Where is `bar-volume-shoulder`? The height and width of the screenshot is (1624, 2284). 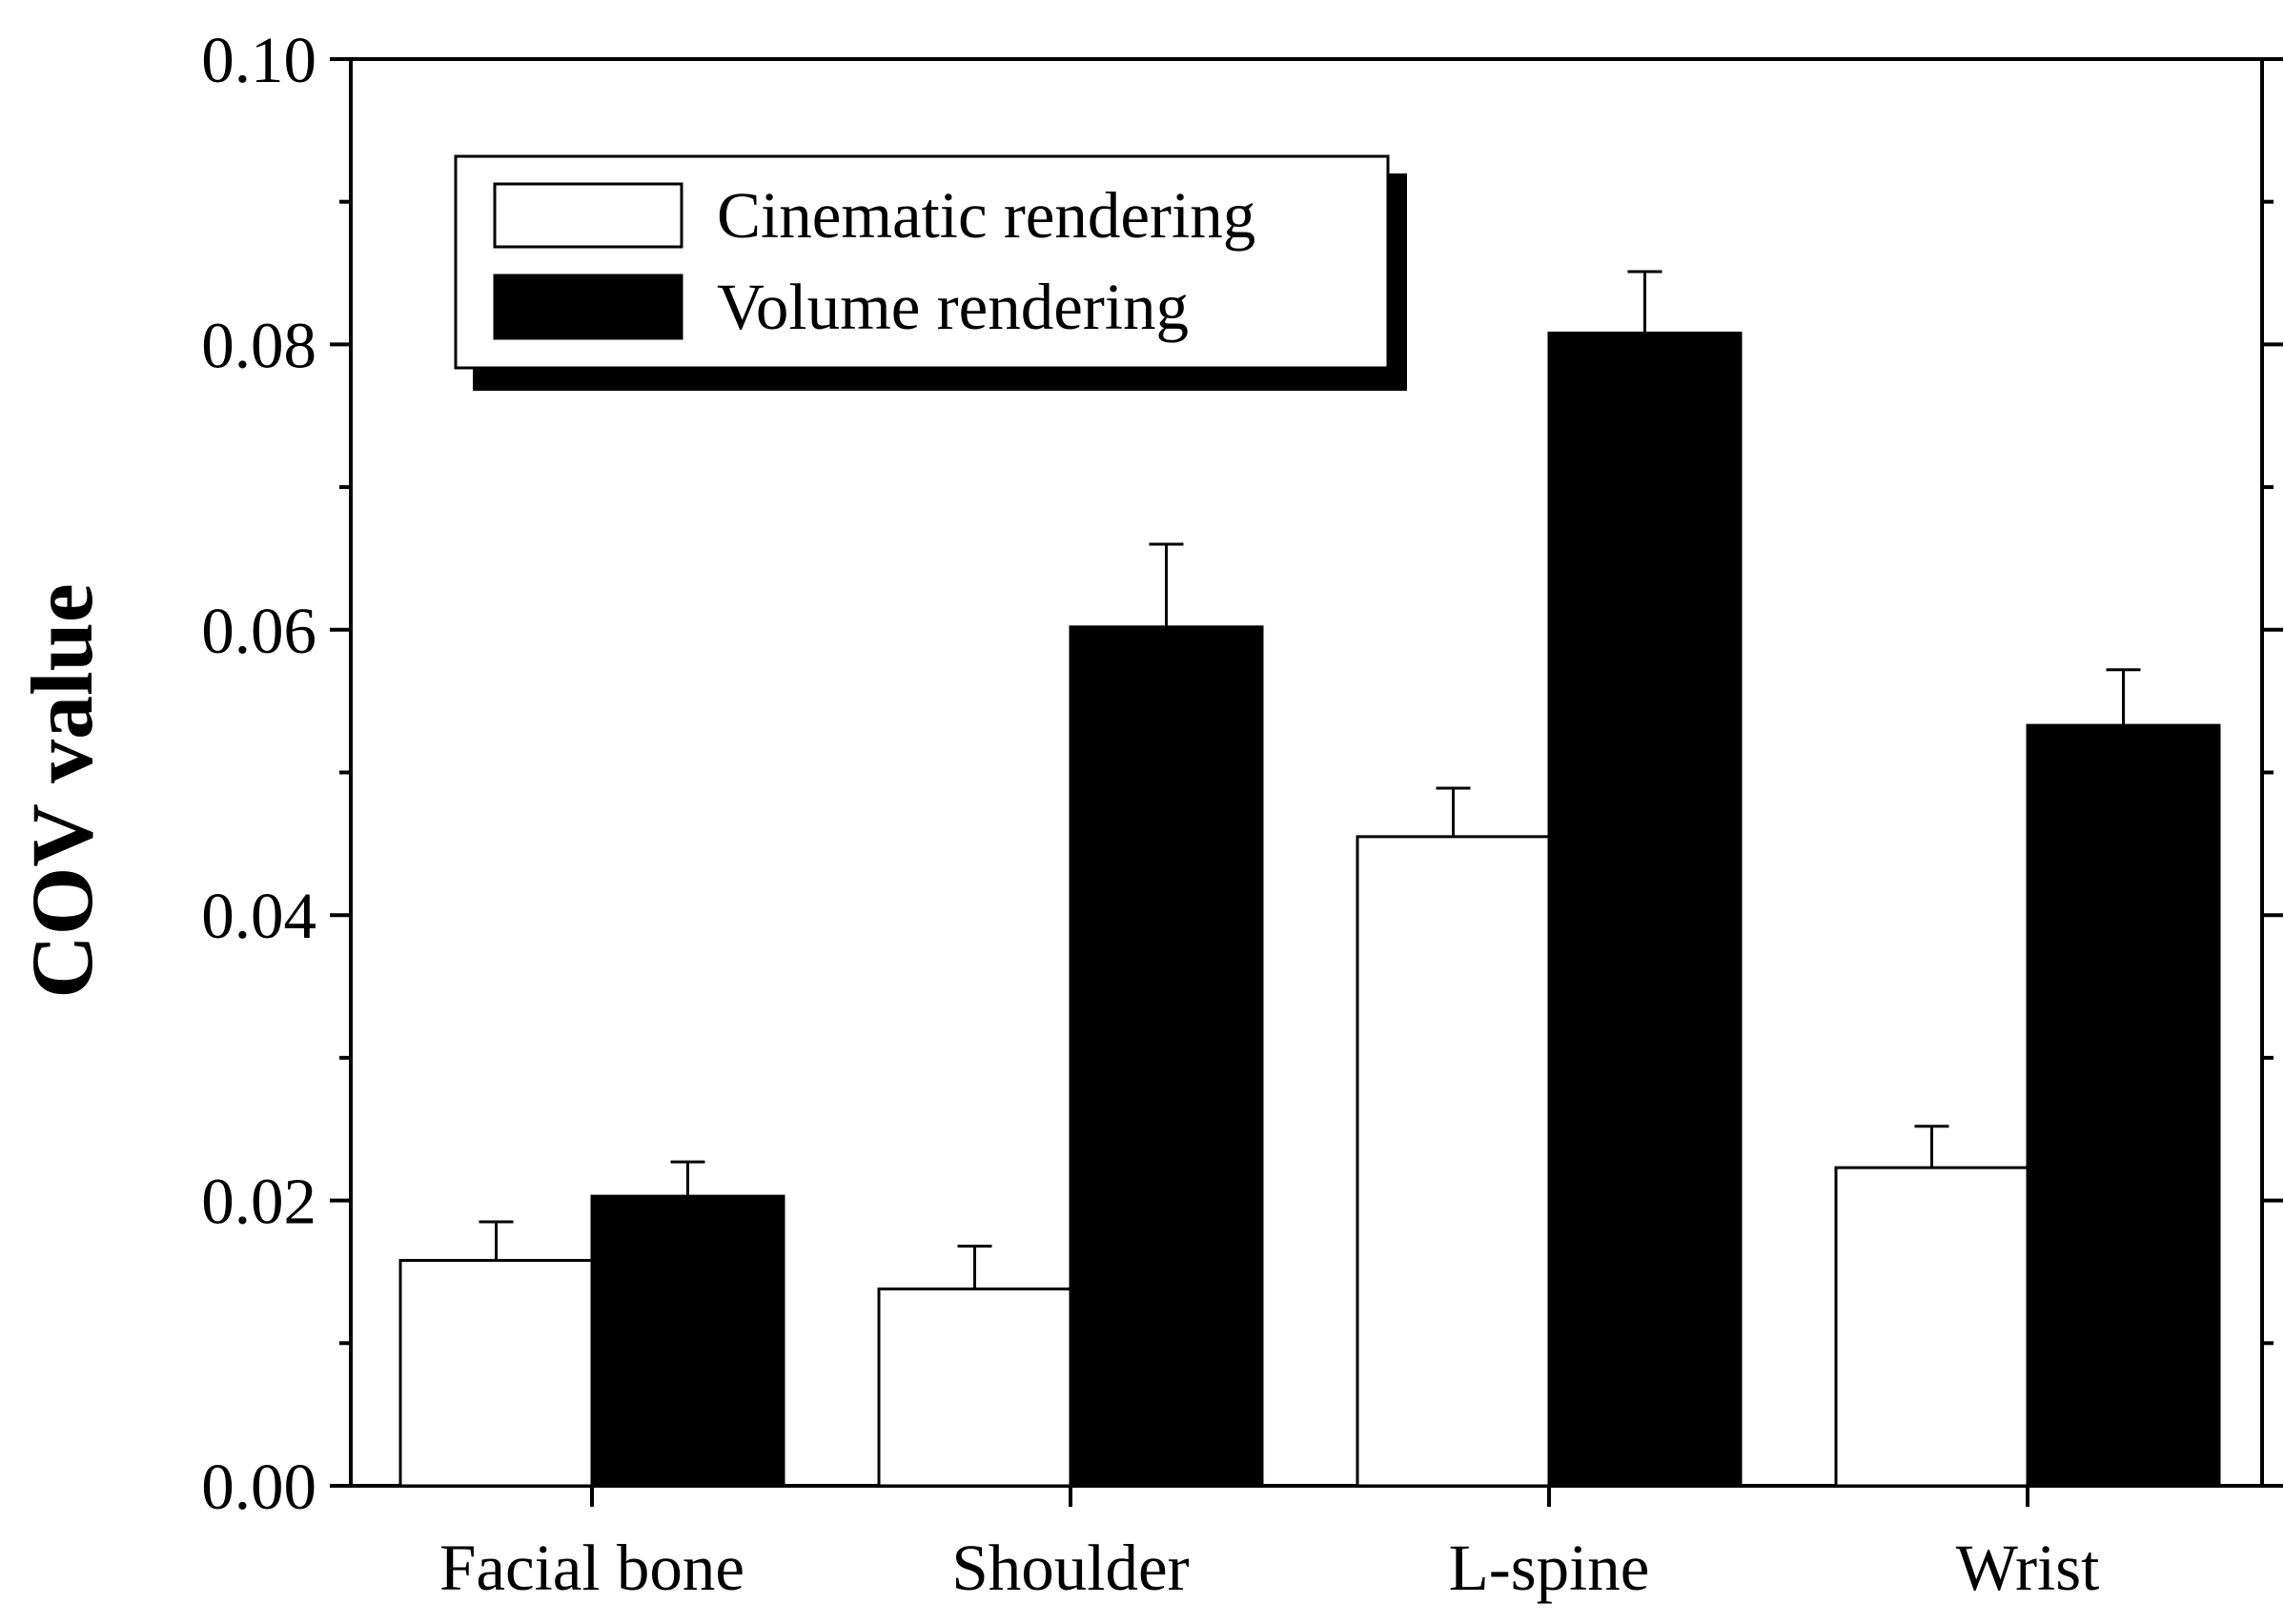 bar-volume-shoulder is located at coordinates (1167, 1056).